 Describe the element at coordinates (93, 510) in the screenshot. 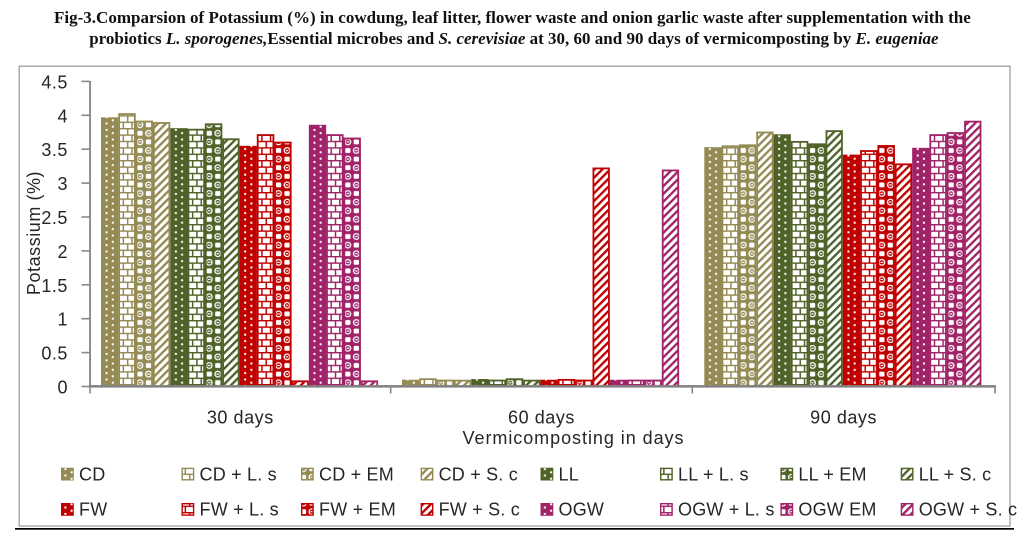

I see `svg-text: FW` at that location.